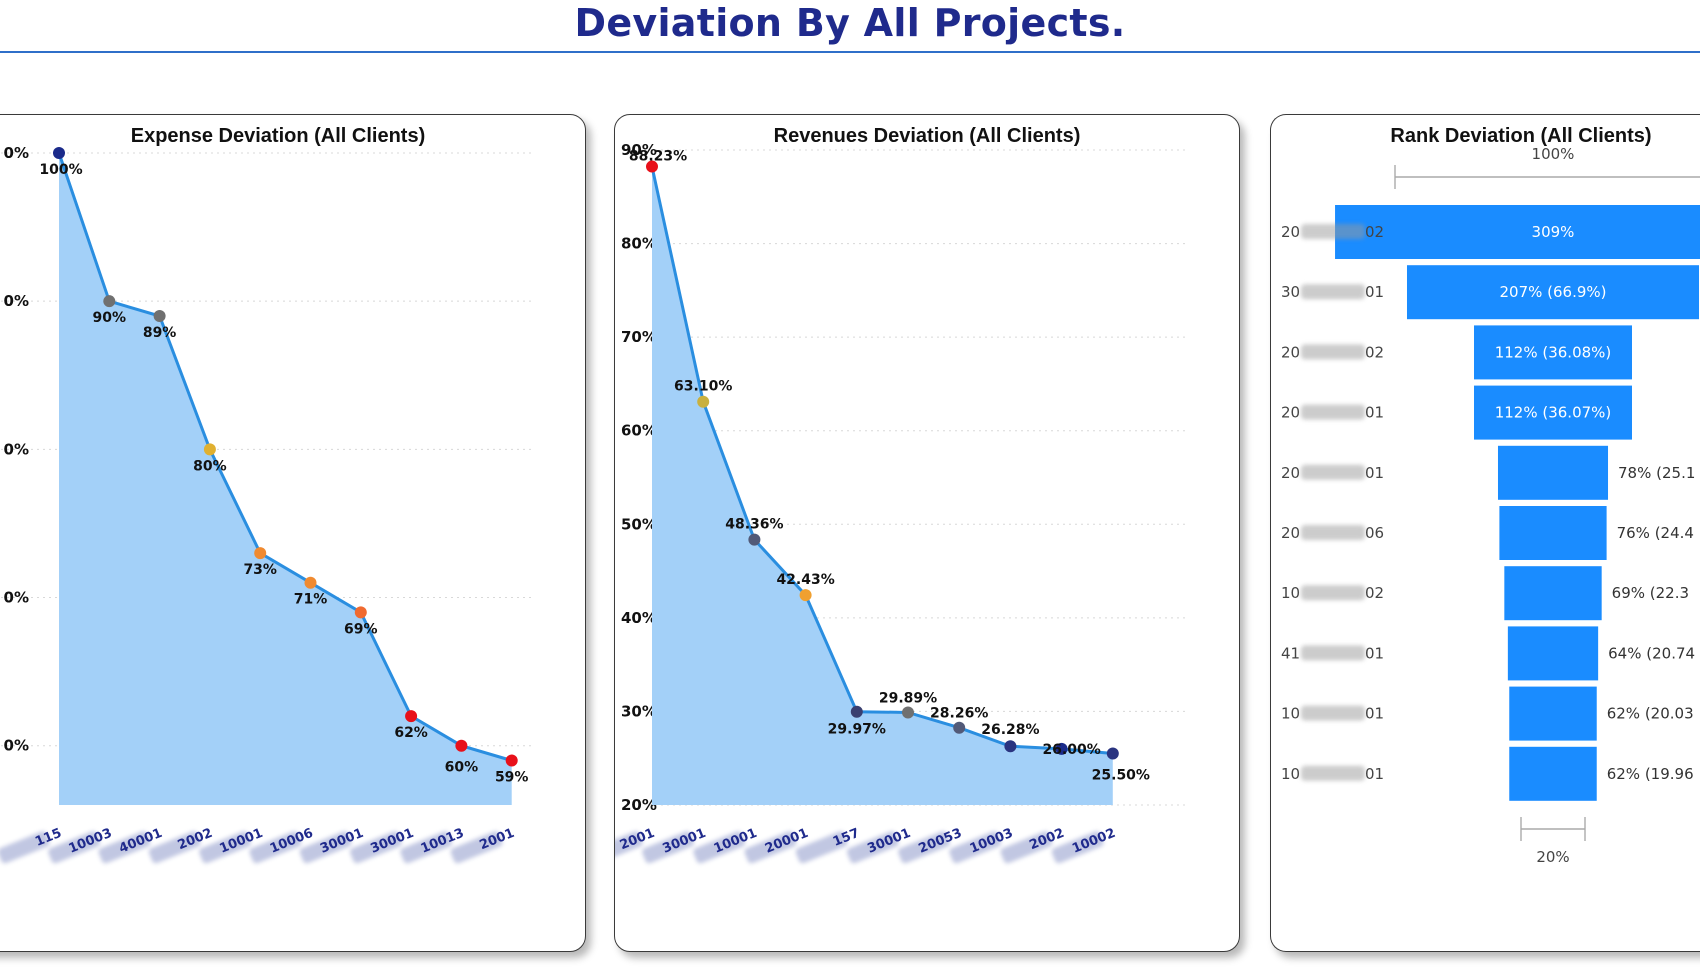  I want to click on revenue-data-label: 25.50%, so click(1121, 776).